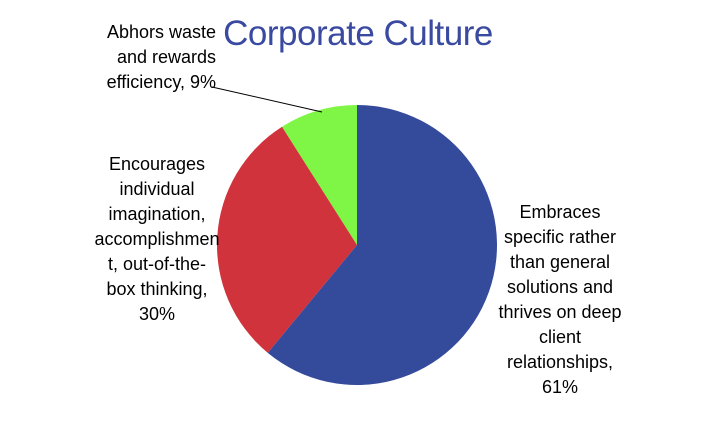 This screenshot has width=716, height=430. What do you see at coordinates (267, 99) in the screenshot?
I see `leader-line` at bounding box center [267, 99].